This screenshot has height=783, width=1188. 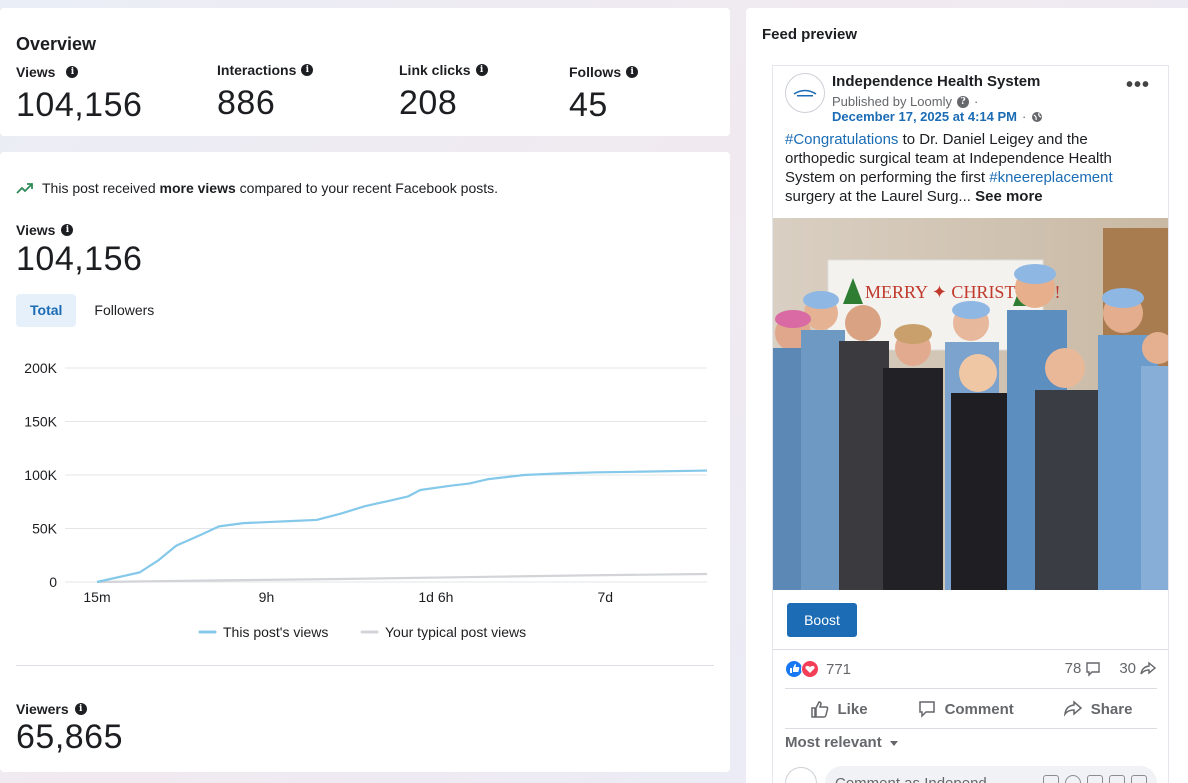 I want to click on legend-label: This post's views, so click(x=275, y=632).